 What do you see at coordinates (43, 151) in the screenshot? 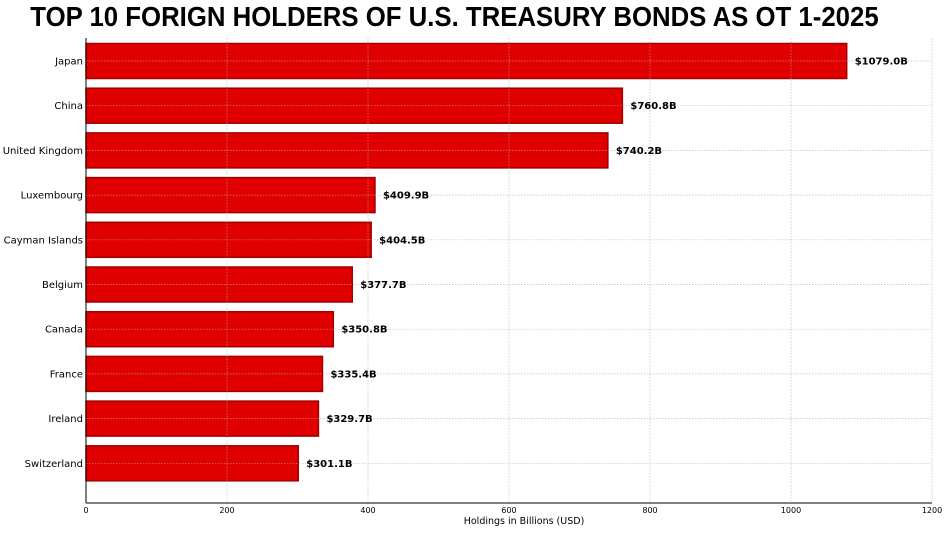
I see `y-tick-label: United Kingdom` at bounding box center [43, 151].